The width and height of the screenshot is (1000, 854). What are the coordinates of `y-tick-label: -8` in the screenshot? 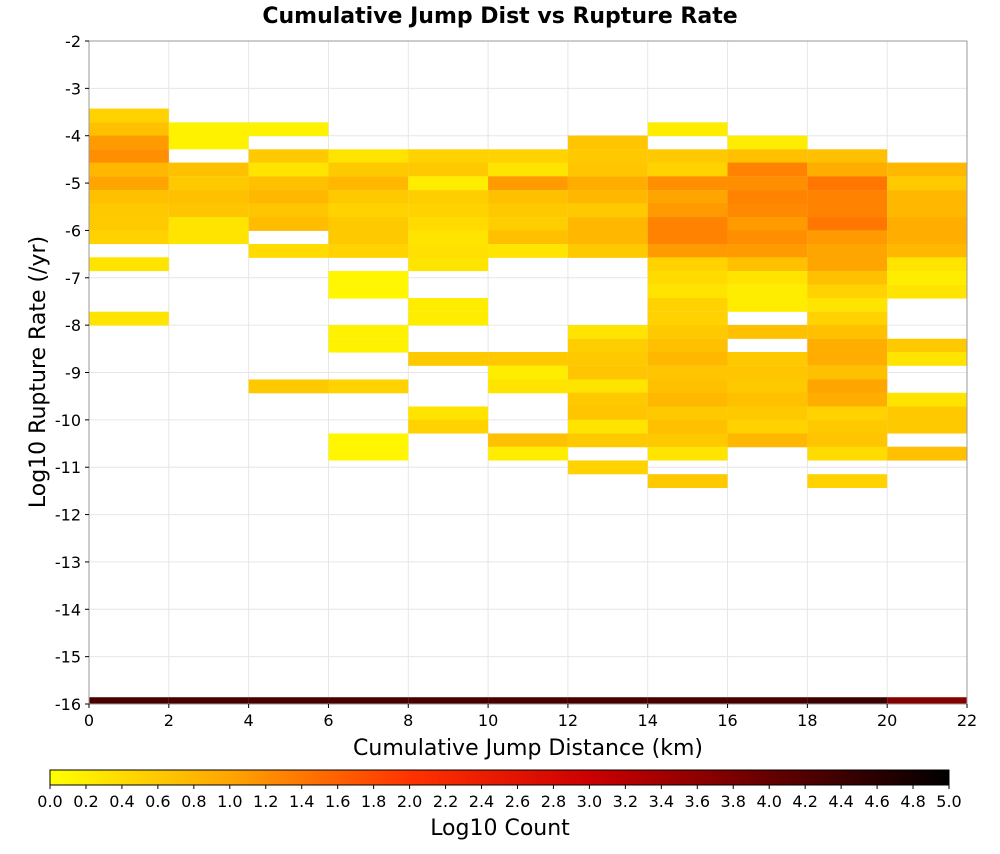 It's located at (73, 325).